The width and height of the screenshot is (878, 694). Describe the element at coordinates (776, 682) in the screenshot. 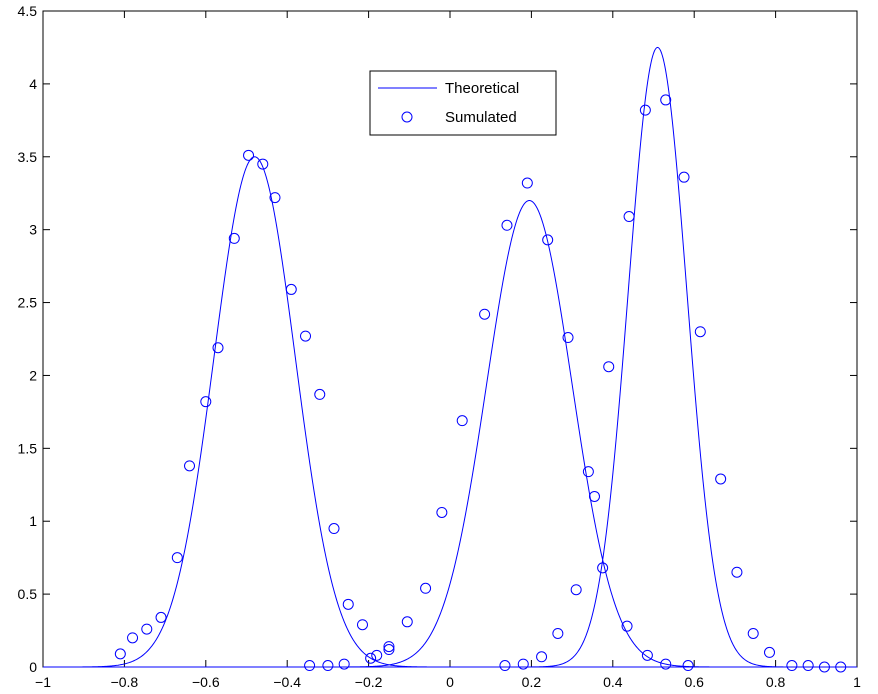

I see `x-tick-label: 0.8` at that location.